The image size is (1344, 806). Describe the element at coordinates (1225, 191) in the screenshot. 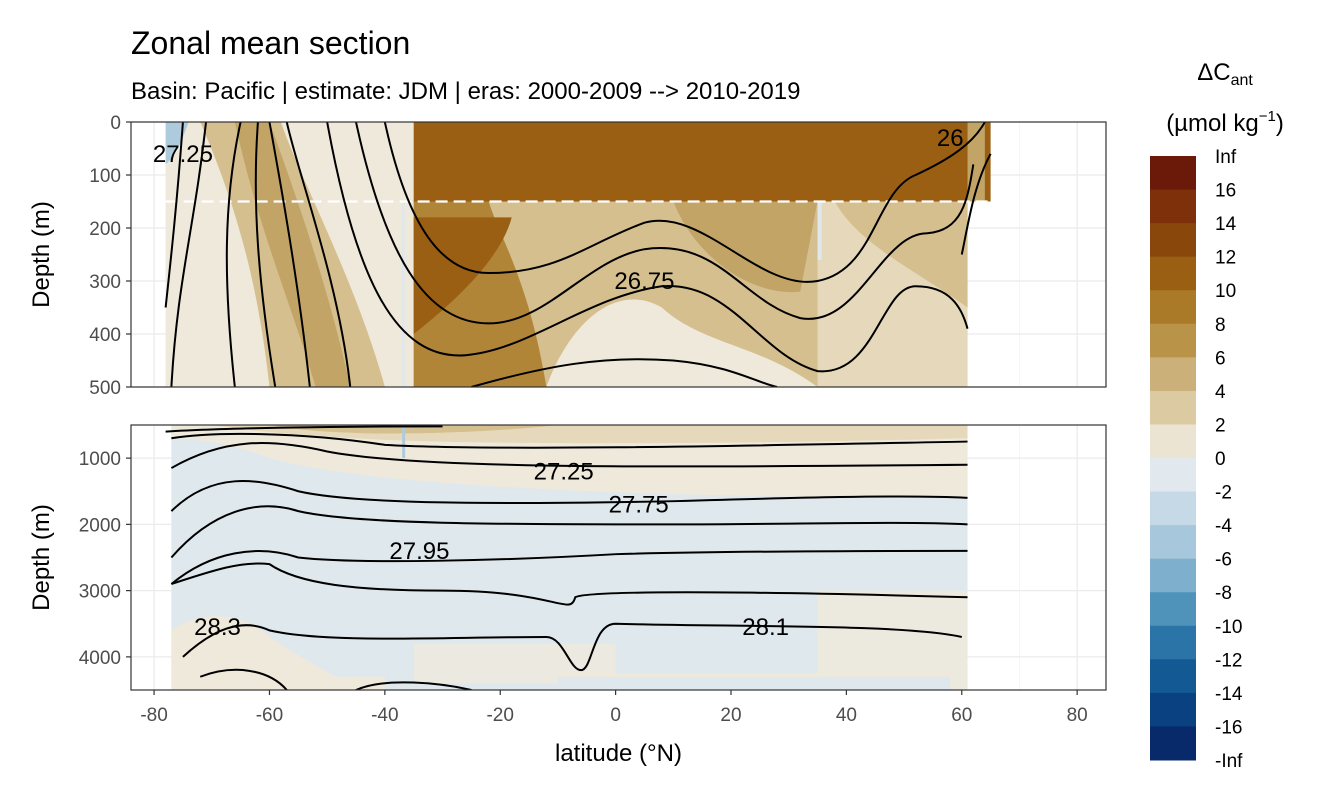

I see `legend-label: 16` at that location.